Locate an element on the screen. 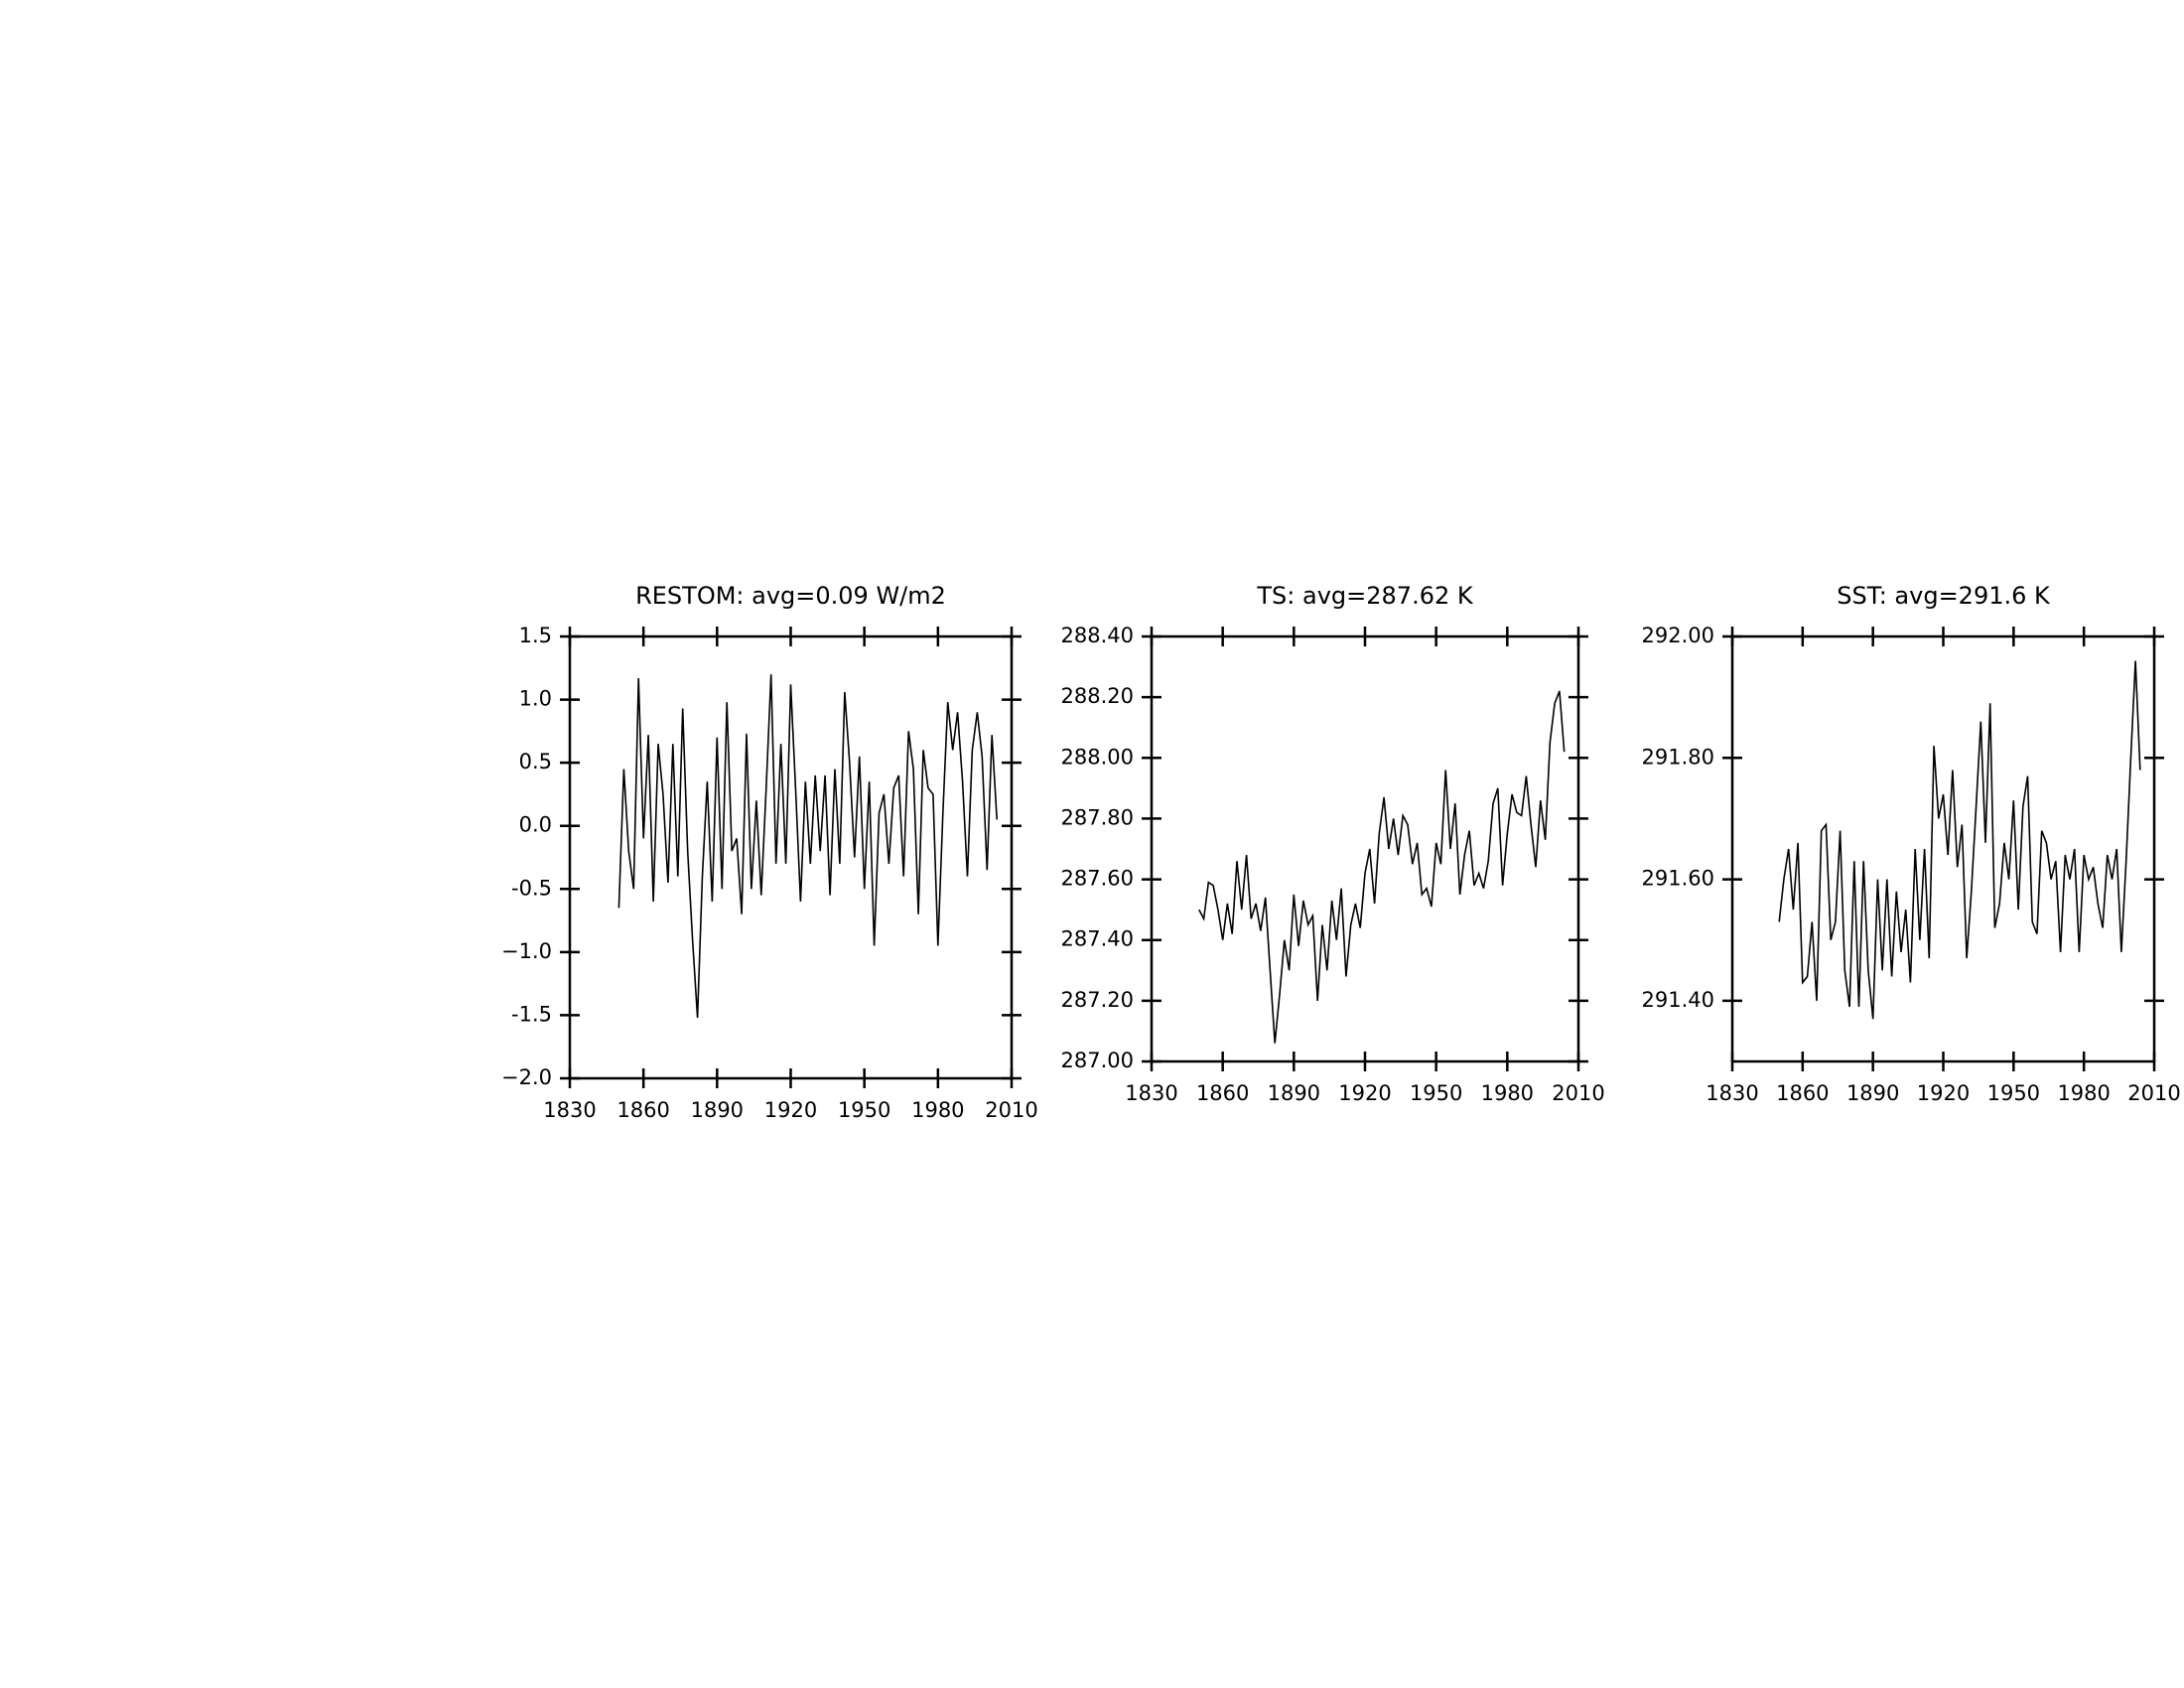  y-tick-label: 291.40 is located at coordinates (1678, 1000).